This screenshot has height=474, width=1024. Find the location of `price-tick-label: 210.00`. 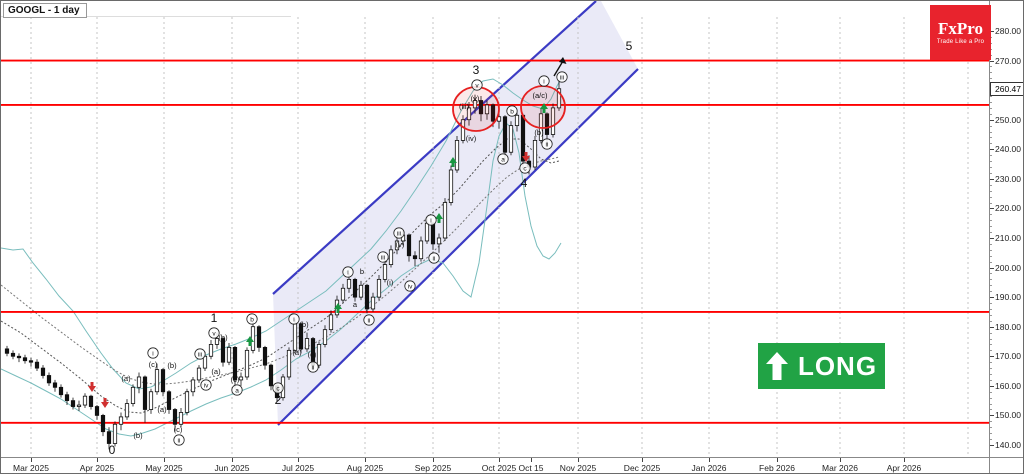

price-tick-label: 210.00 is located at coordinates (1008, 237).